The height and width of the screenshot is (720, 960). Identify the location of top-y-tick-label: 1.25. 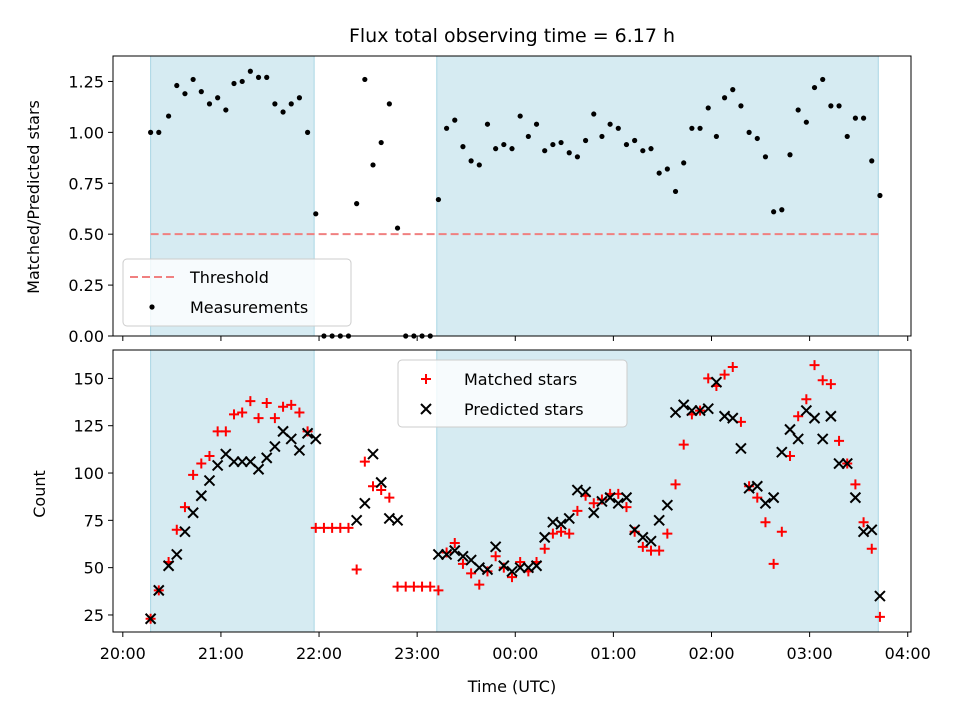
(86, 81).